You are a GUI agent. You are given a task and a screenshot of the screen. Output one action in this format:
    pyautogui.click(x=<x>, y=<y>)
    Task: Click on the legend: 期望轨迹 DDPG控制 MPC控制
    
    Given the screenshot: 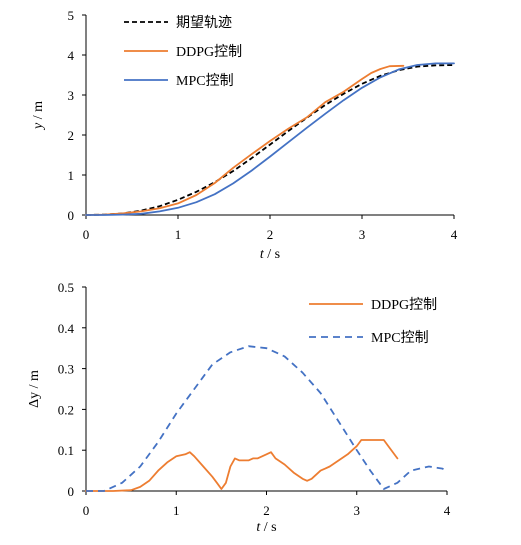 What is the action you would take?
    pyautogui.click(x=183, y=52)
    